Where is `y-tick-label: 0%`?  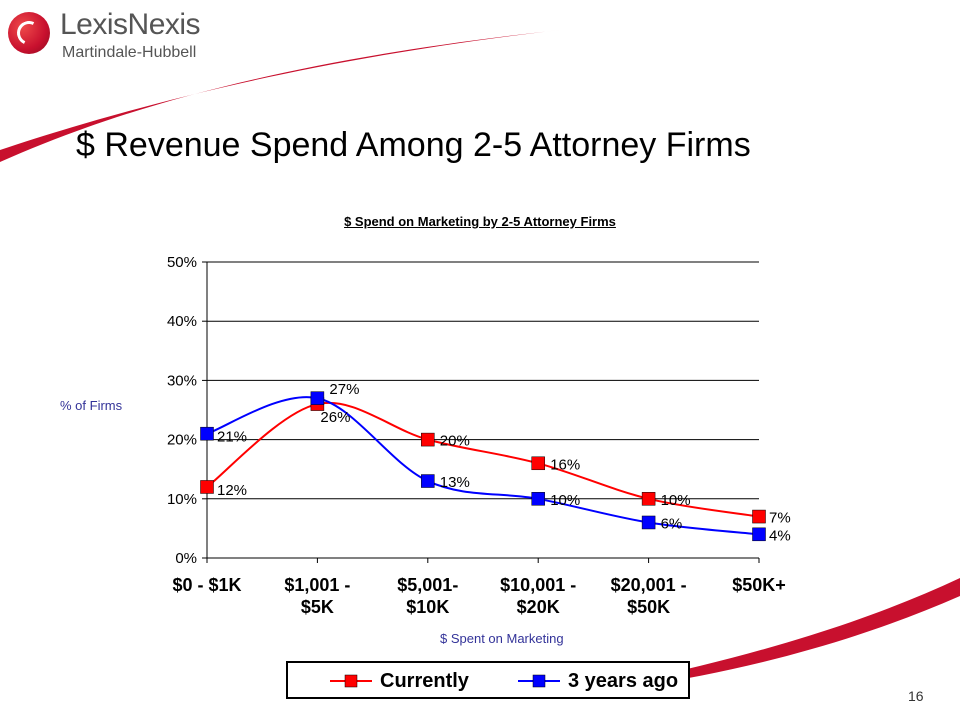 y-tick-label: 0% is located at coordinates (186, 558).